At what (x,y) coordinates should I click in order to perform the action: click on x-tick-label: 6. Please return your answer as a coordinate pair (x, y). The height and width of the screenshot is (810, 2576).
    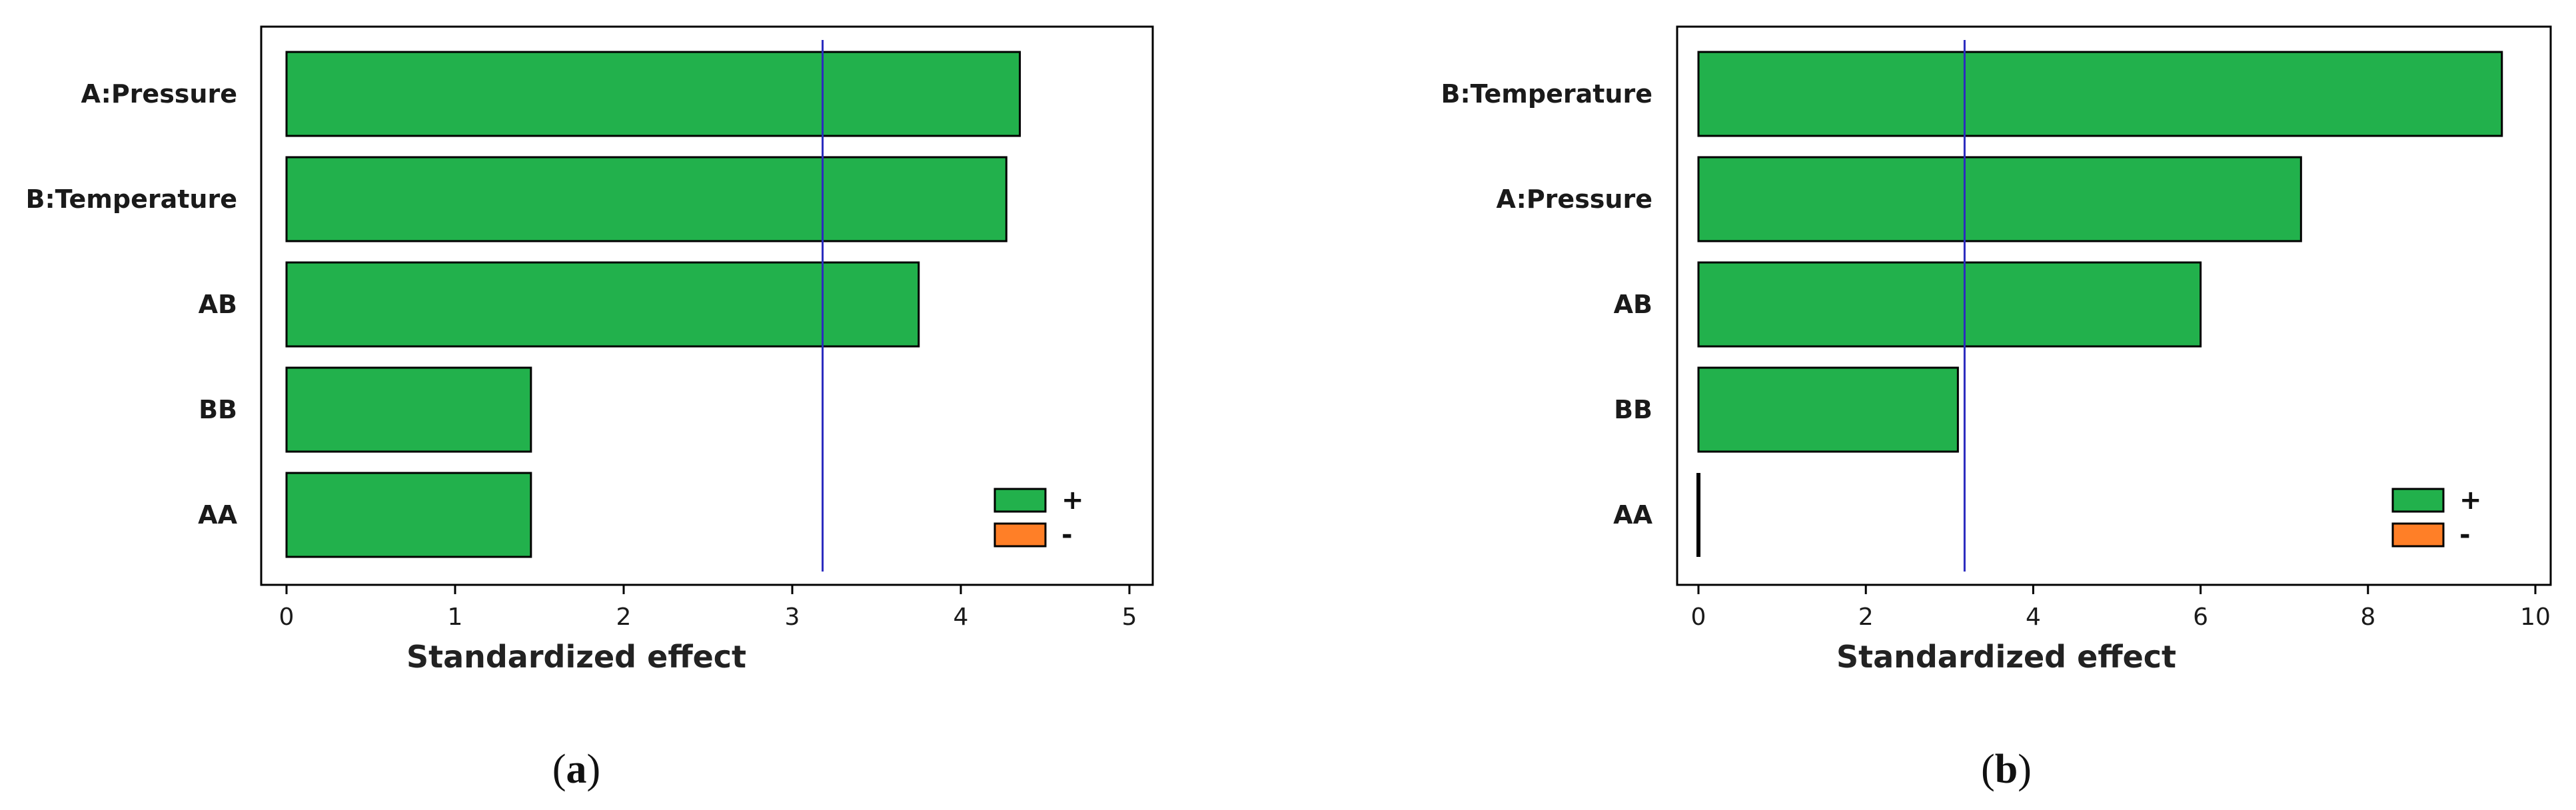
    Looking at the image, I should click on (2200, 617).